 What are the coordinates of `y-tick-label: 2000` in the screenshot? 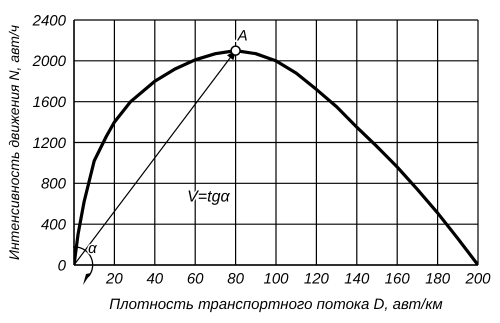 It's located at (49, 61).